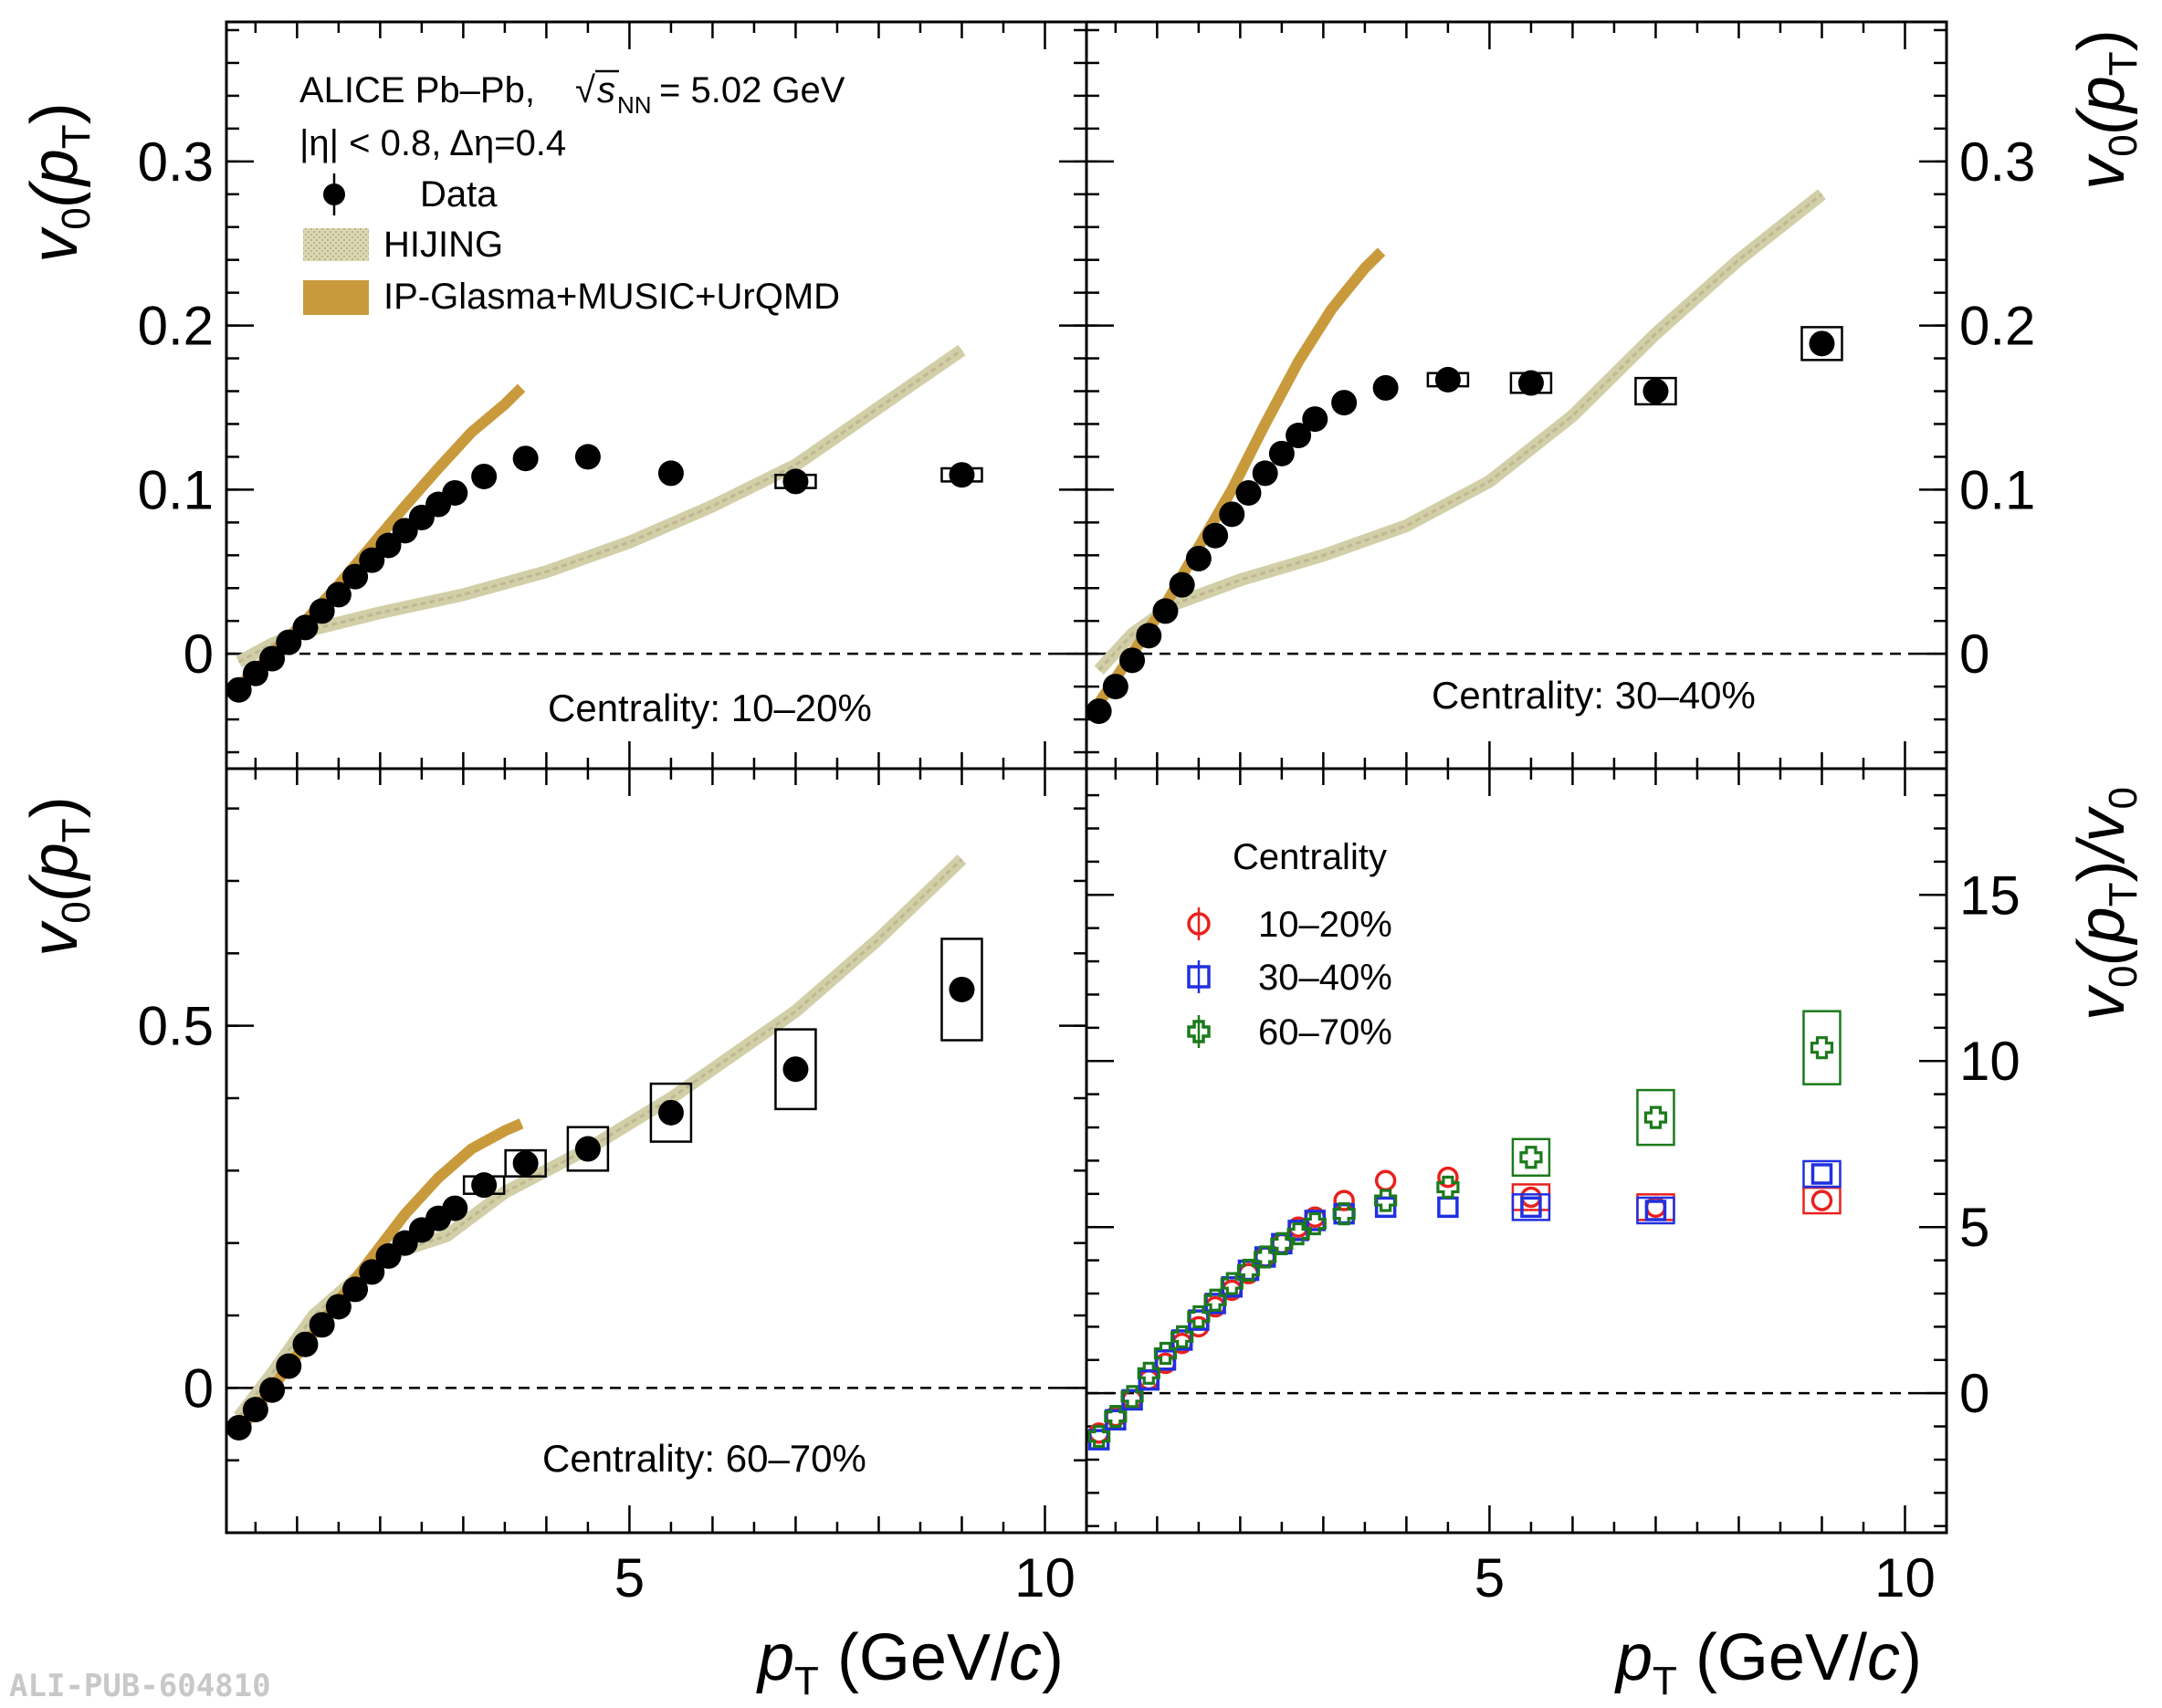 This screenshot has height=1708, width=2162. What do you see at coordinates (55, 244) in the screenshot?
I see `ylabel-tl-v: v` at bounding box center [55, 244].